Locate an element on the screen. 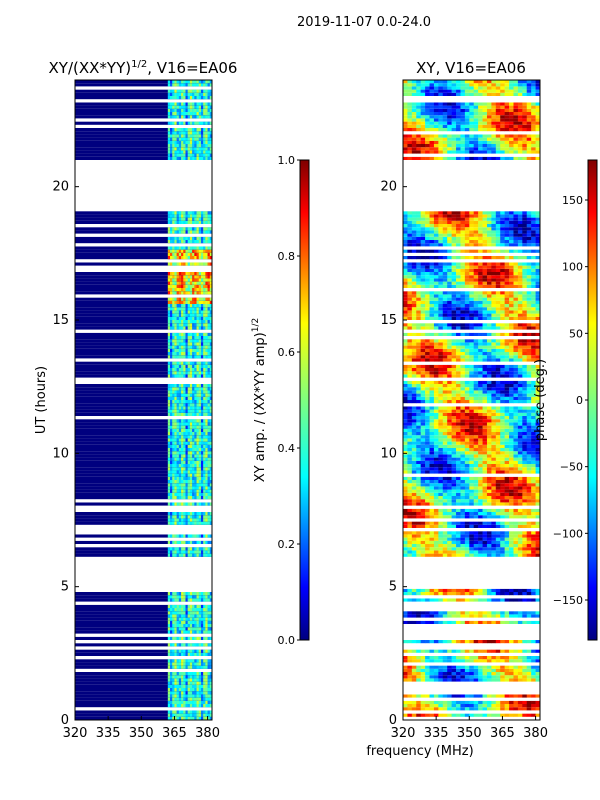 The image size is (600, 800). colorbar-tick-label: 0.6 is located at coordinates (287, 352).